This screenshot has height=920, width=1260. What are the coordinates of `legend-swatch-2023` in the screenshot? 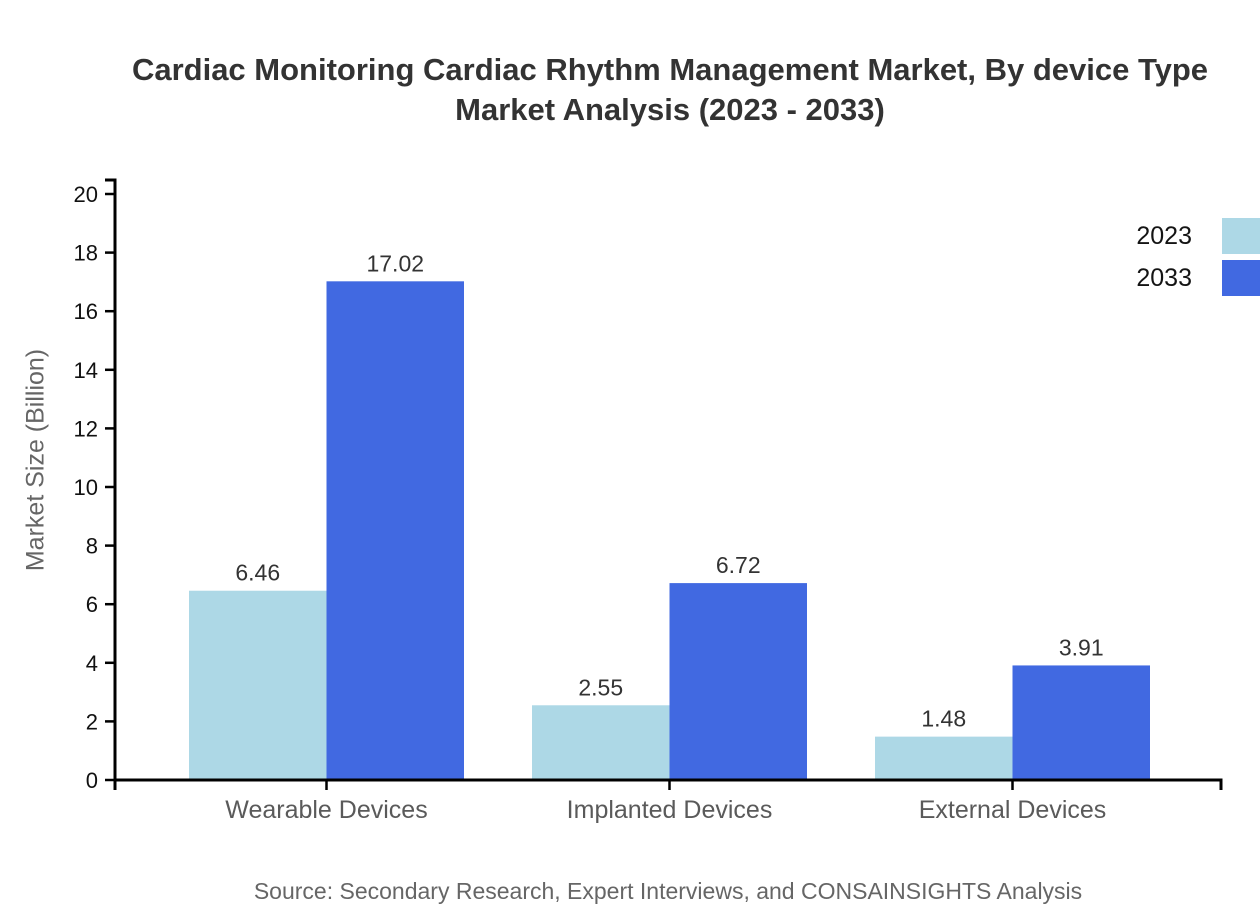 It's located at (1241, 236).